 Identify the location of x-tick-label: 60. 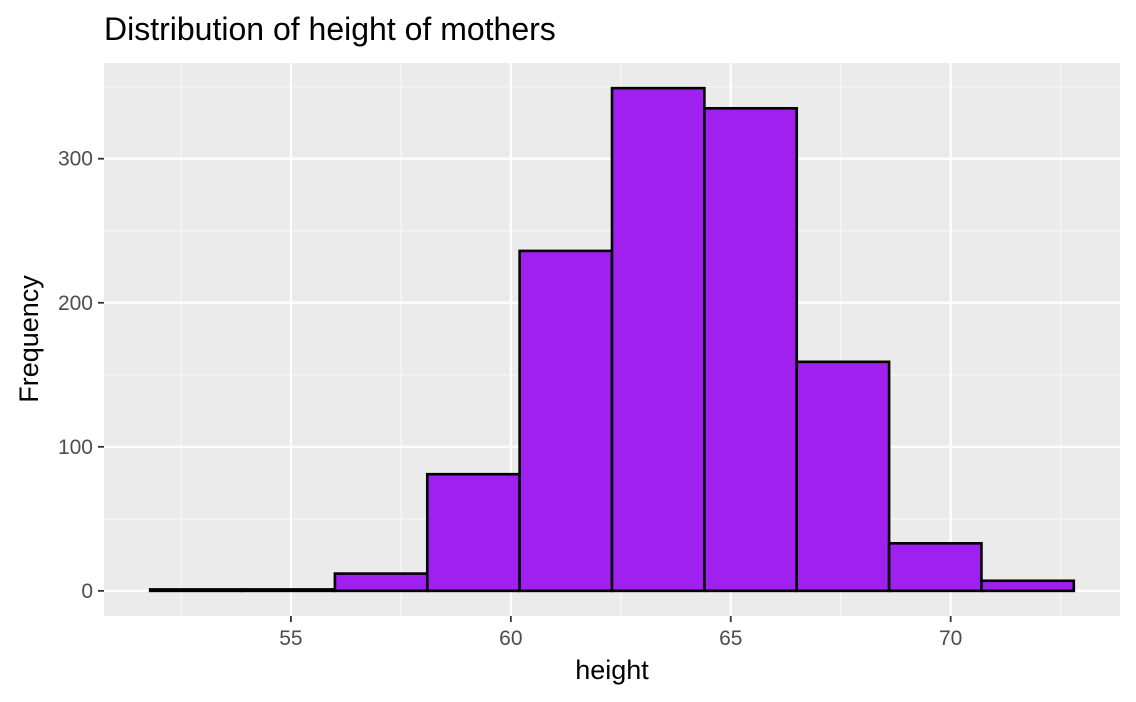
(510, 638).